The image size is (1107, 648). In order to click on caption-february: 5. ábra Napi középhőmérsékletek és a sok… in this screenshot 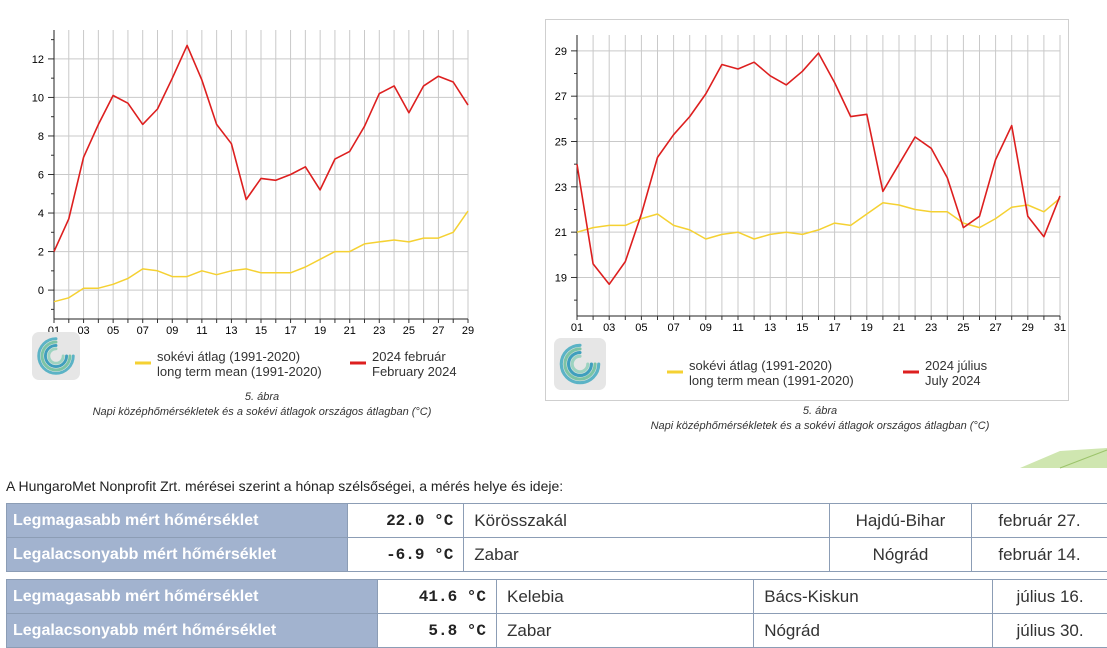, I will do `click(262, 405)`.